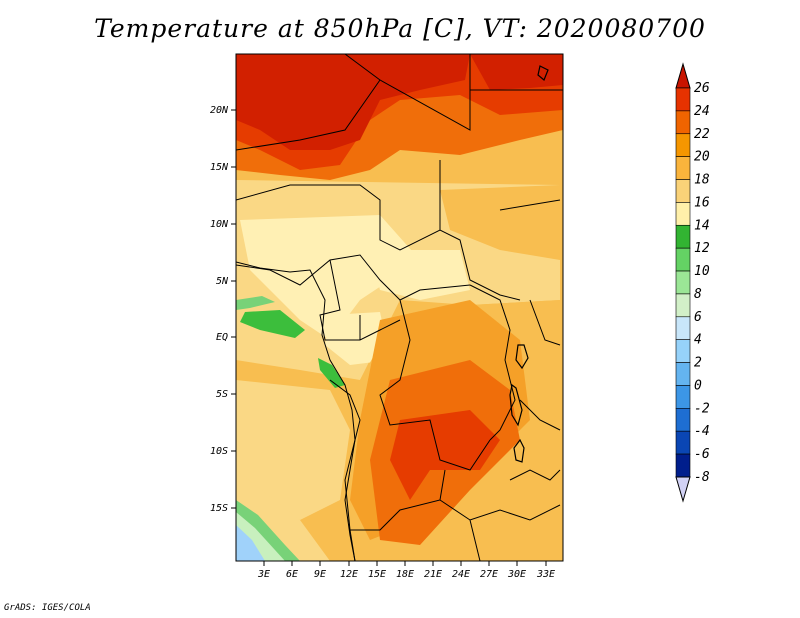 This screenshot has width=800, height=618. What do you see at coordinates (255, 303) in the screenshot?
I see `field-10b` at bounding box center [255, 303].